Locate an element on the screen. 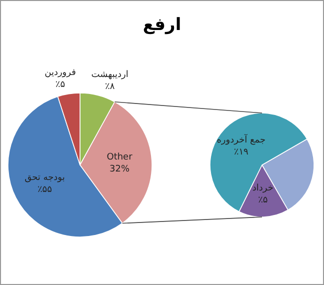  slice-label: فروردین is located at coordinates (60, 73).